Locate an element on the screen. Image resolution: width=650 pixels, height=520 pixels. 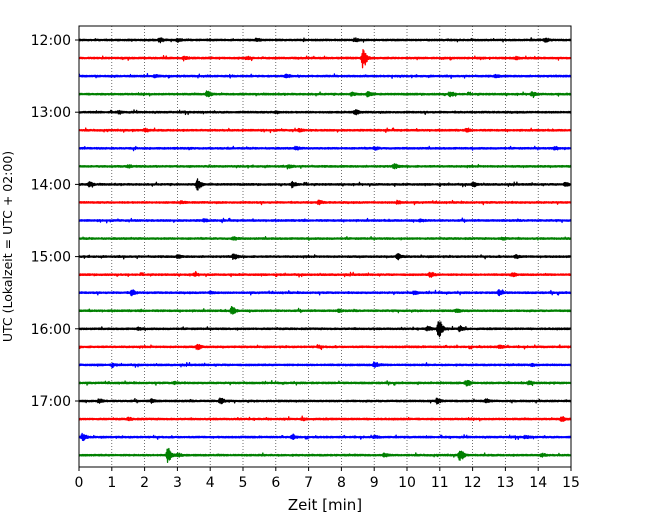
x-tick-label-12: 12 is located at coordinates (473, 483).